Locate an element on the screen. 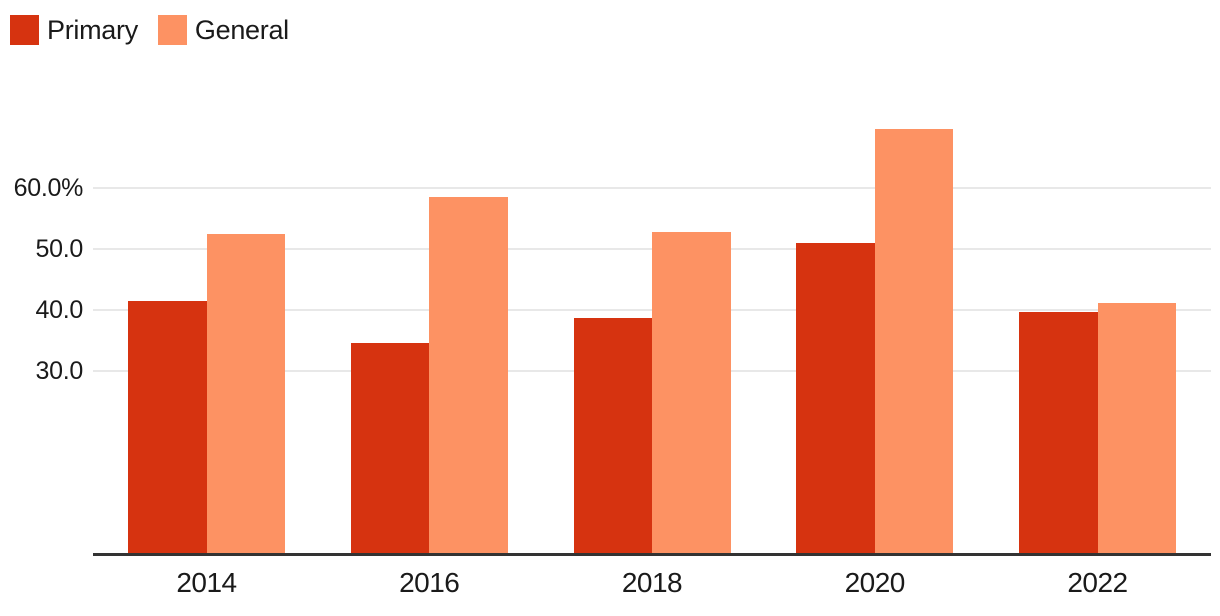 The width and height of the screenshot is (1220, 616). bar-primary-2016 is located at coordinates (390, 448).